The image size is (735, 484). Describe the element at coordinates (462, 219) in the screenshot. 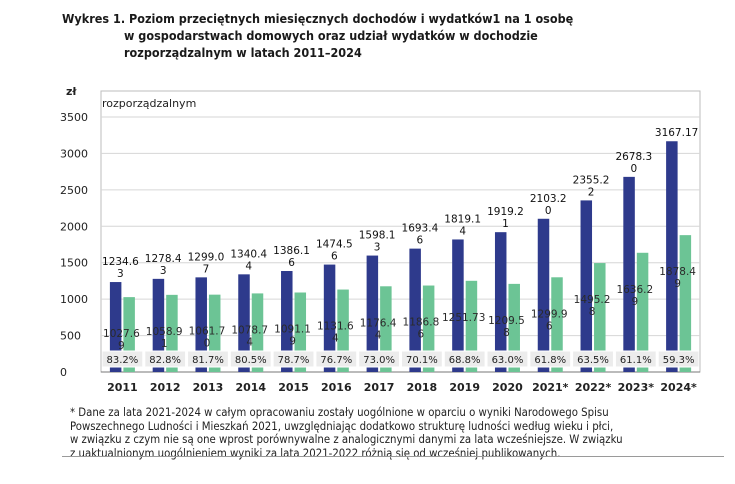

I see `income-data-label: 1819.1` at that location.